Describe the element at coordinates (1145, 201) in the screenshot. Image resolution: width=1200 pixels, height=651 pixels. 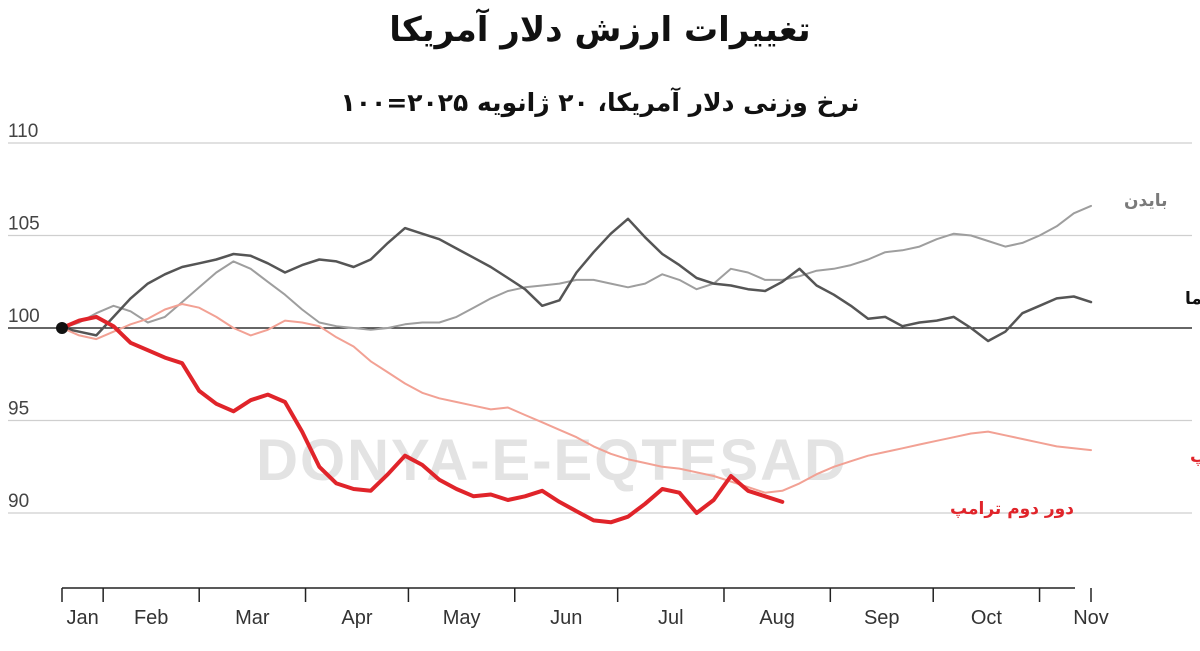
I see `series-label-biden: بایدن` at that location.